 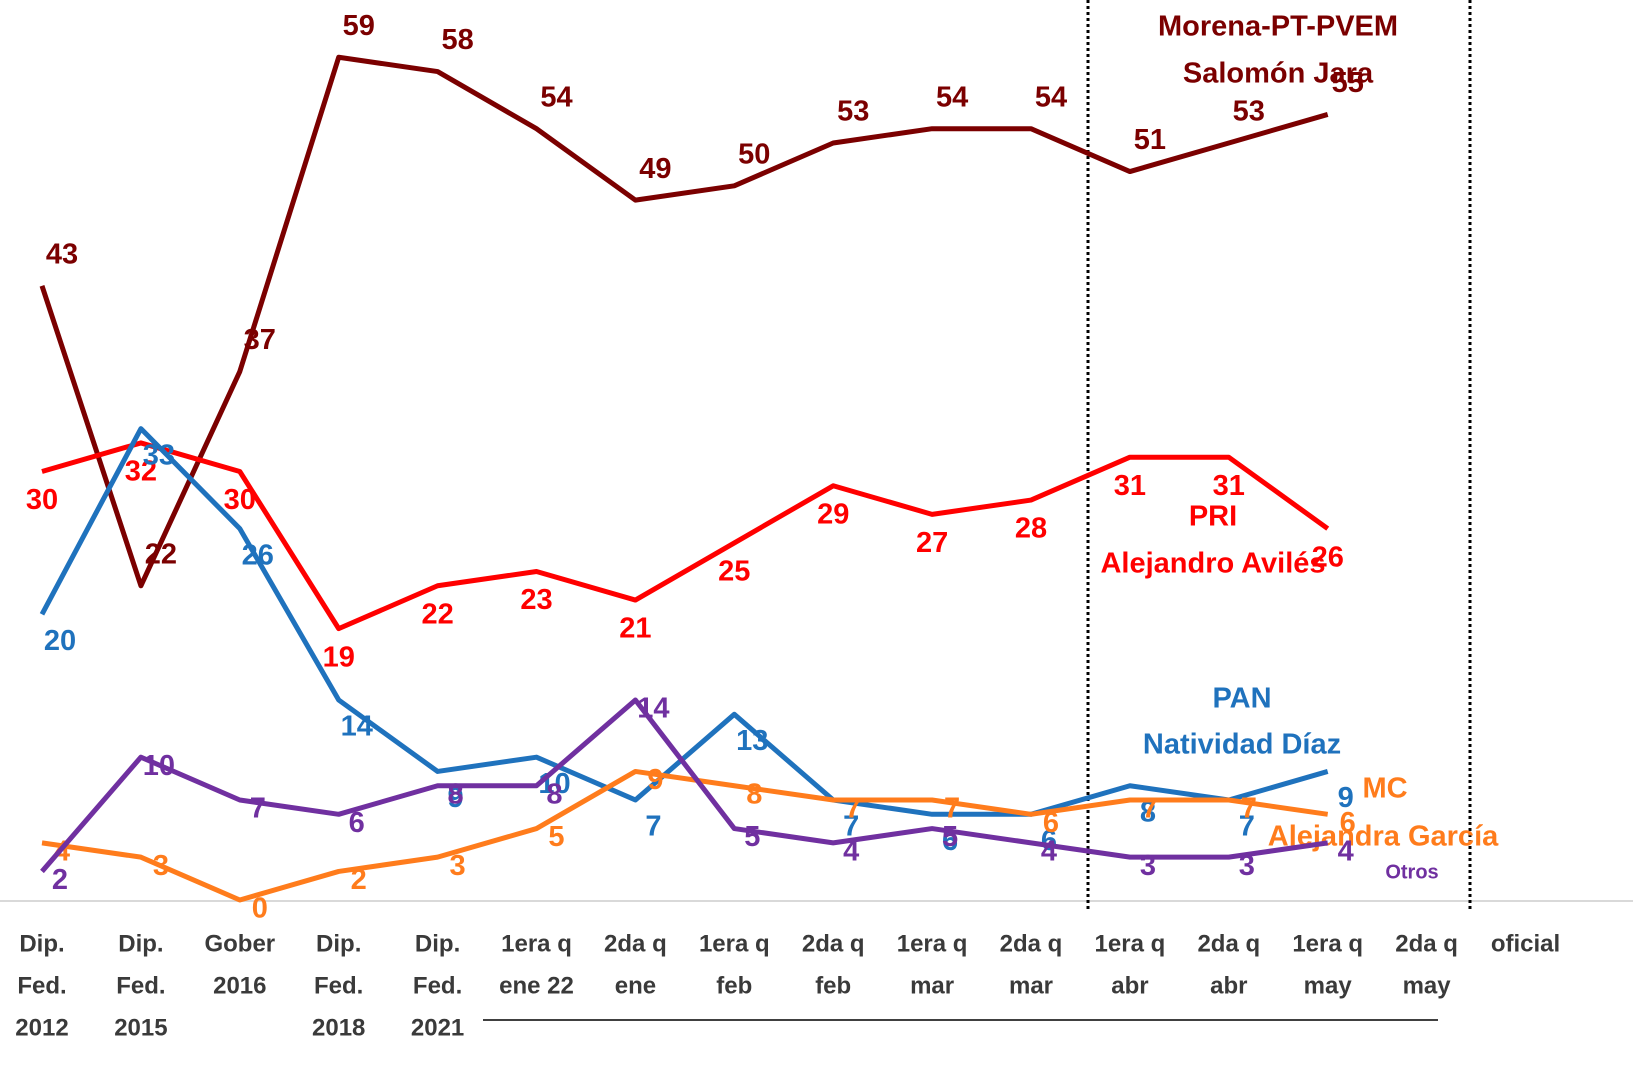 What do you see at coordinates (1241, 699) in the screenshot?
I see `legend-label: PAN` at bounding box center [1241, 699].